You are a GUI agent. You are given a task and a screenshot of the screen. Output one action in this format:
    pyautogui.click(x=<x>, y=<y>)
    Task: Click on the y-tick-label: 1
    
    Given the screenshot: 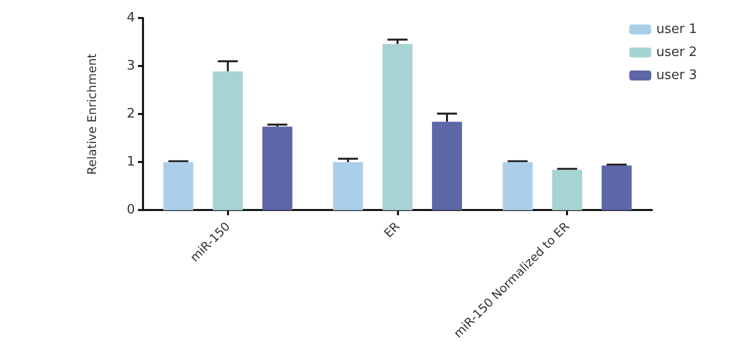 What is the action you would take?
    pyautogui.click(x=130, y=162)
    